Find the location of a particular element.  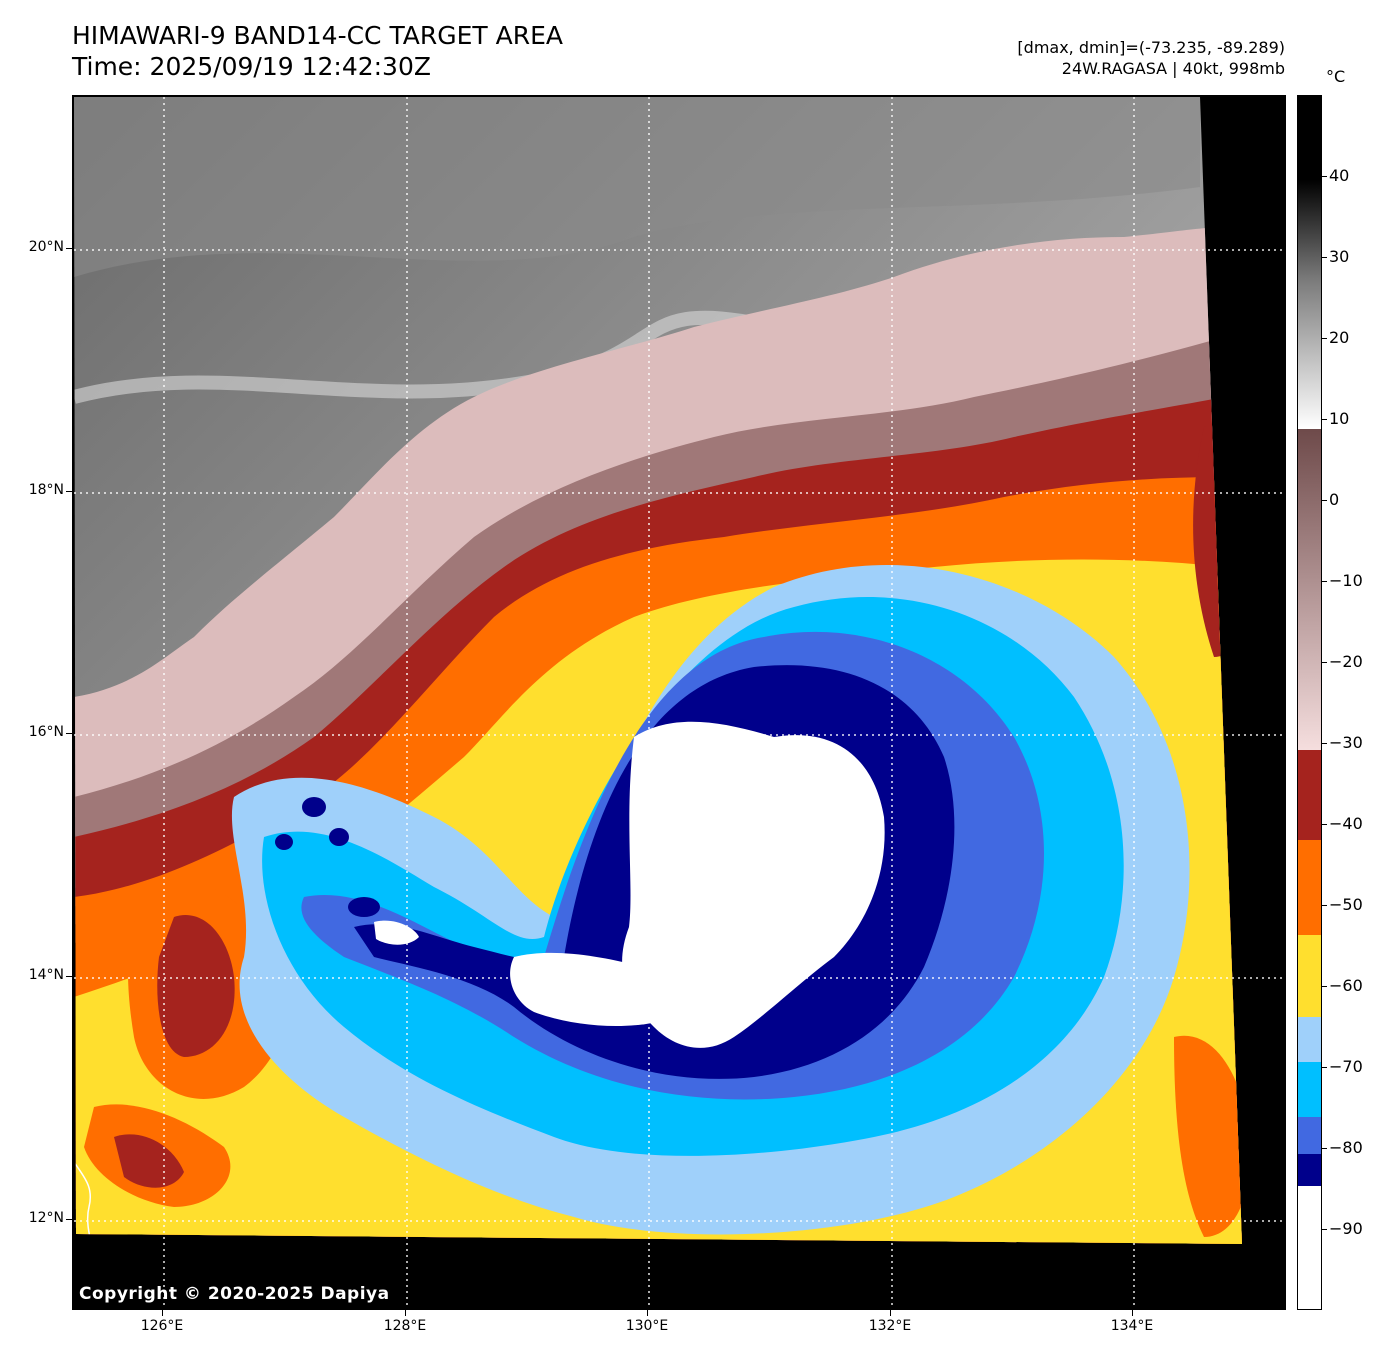

colorbar-tick-label: 30 is located at coordinates (1339, 256).